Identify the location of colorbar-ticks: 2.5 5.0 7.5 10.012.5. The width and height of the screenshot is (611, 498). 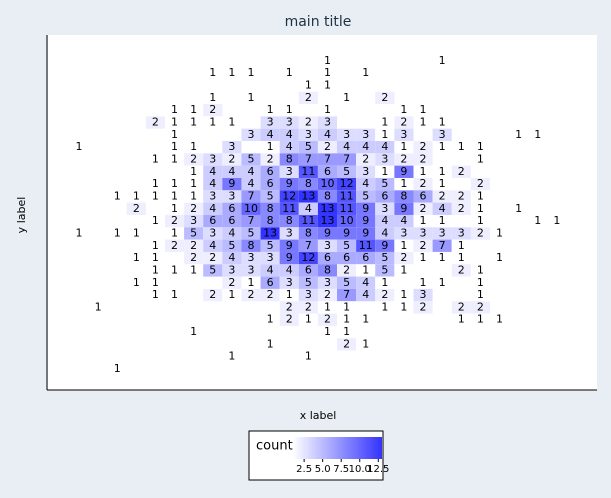
(342, 467).